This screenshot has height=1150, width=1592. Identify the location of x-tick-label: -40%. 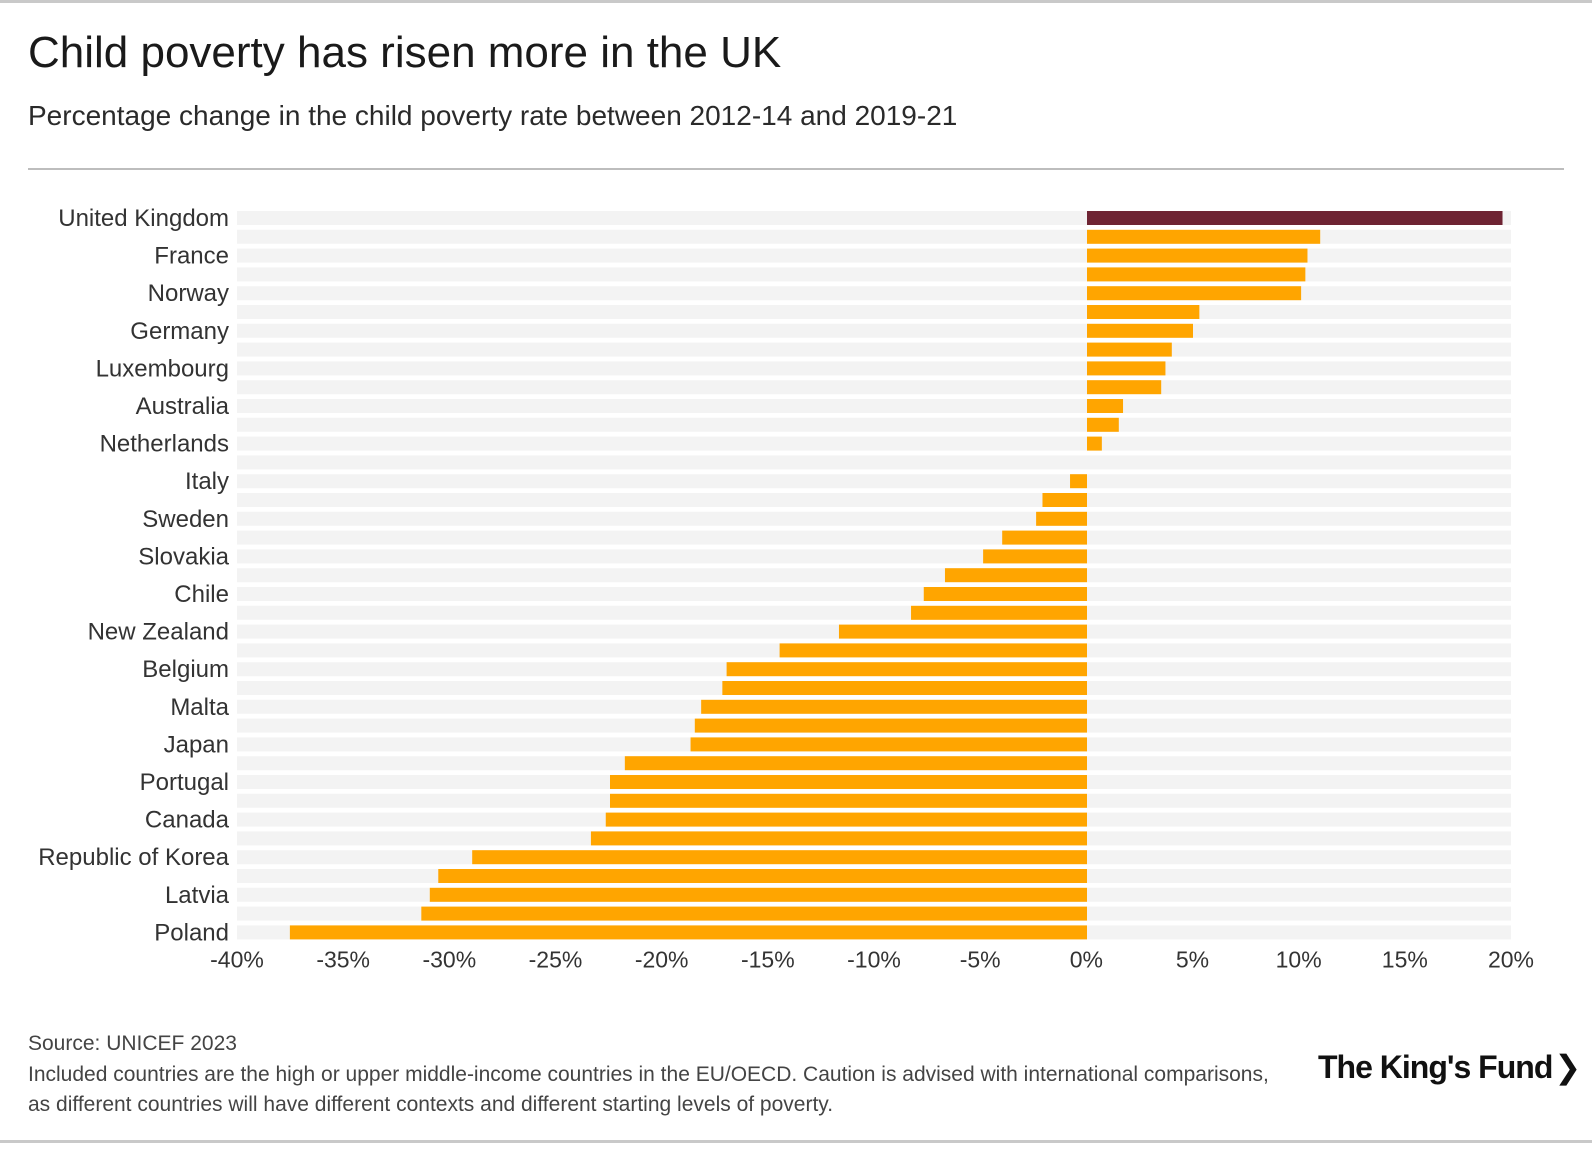
(237, 959).